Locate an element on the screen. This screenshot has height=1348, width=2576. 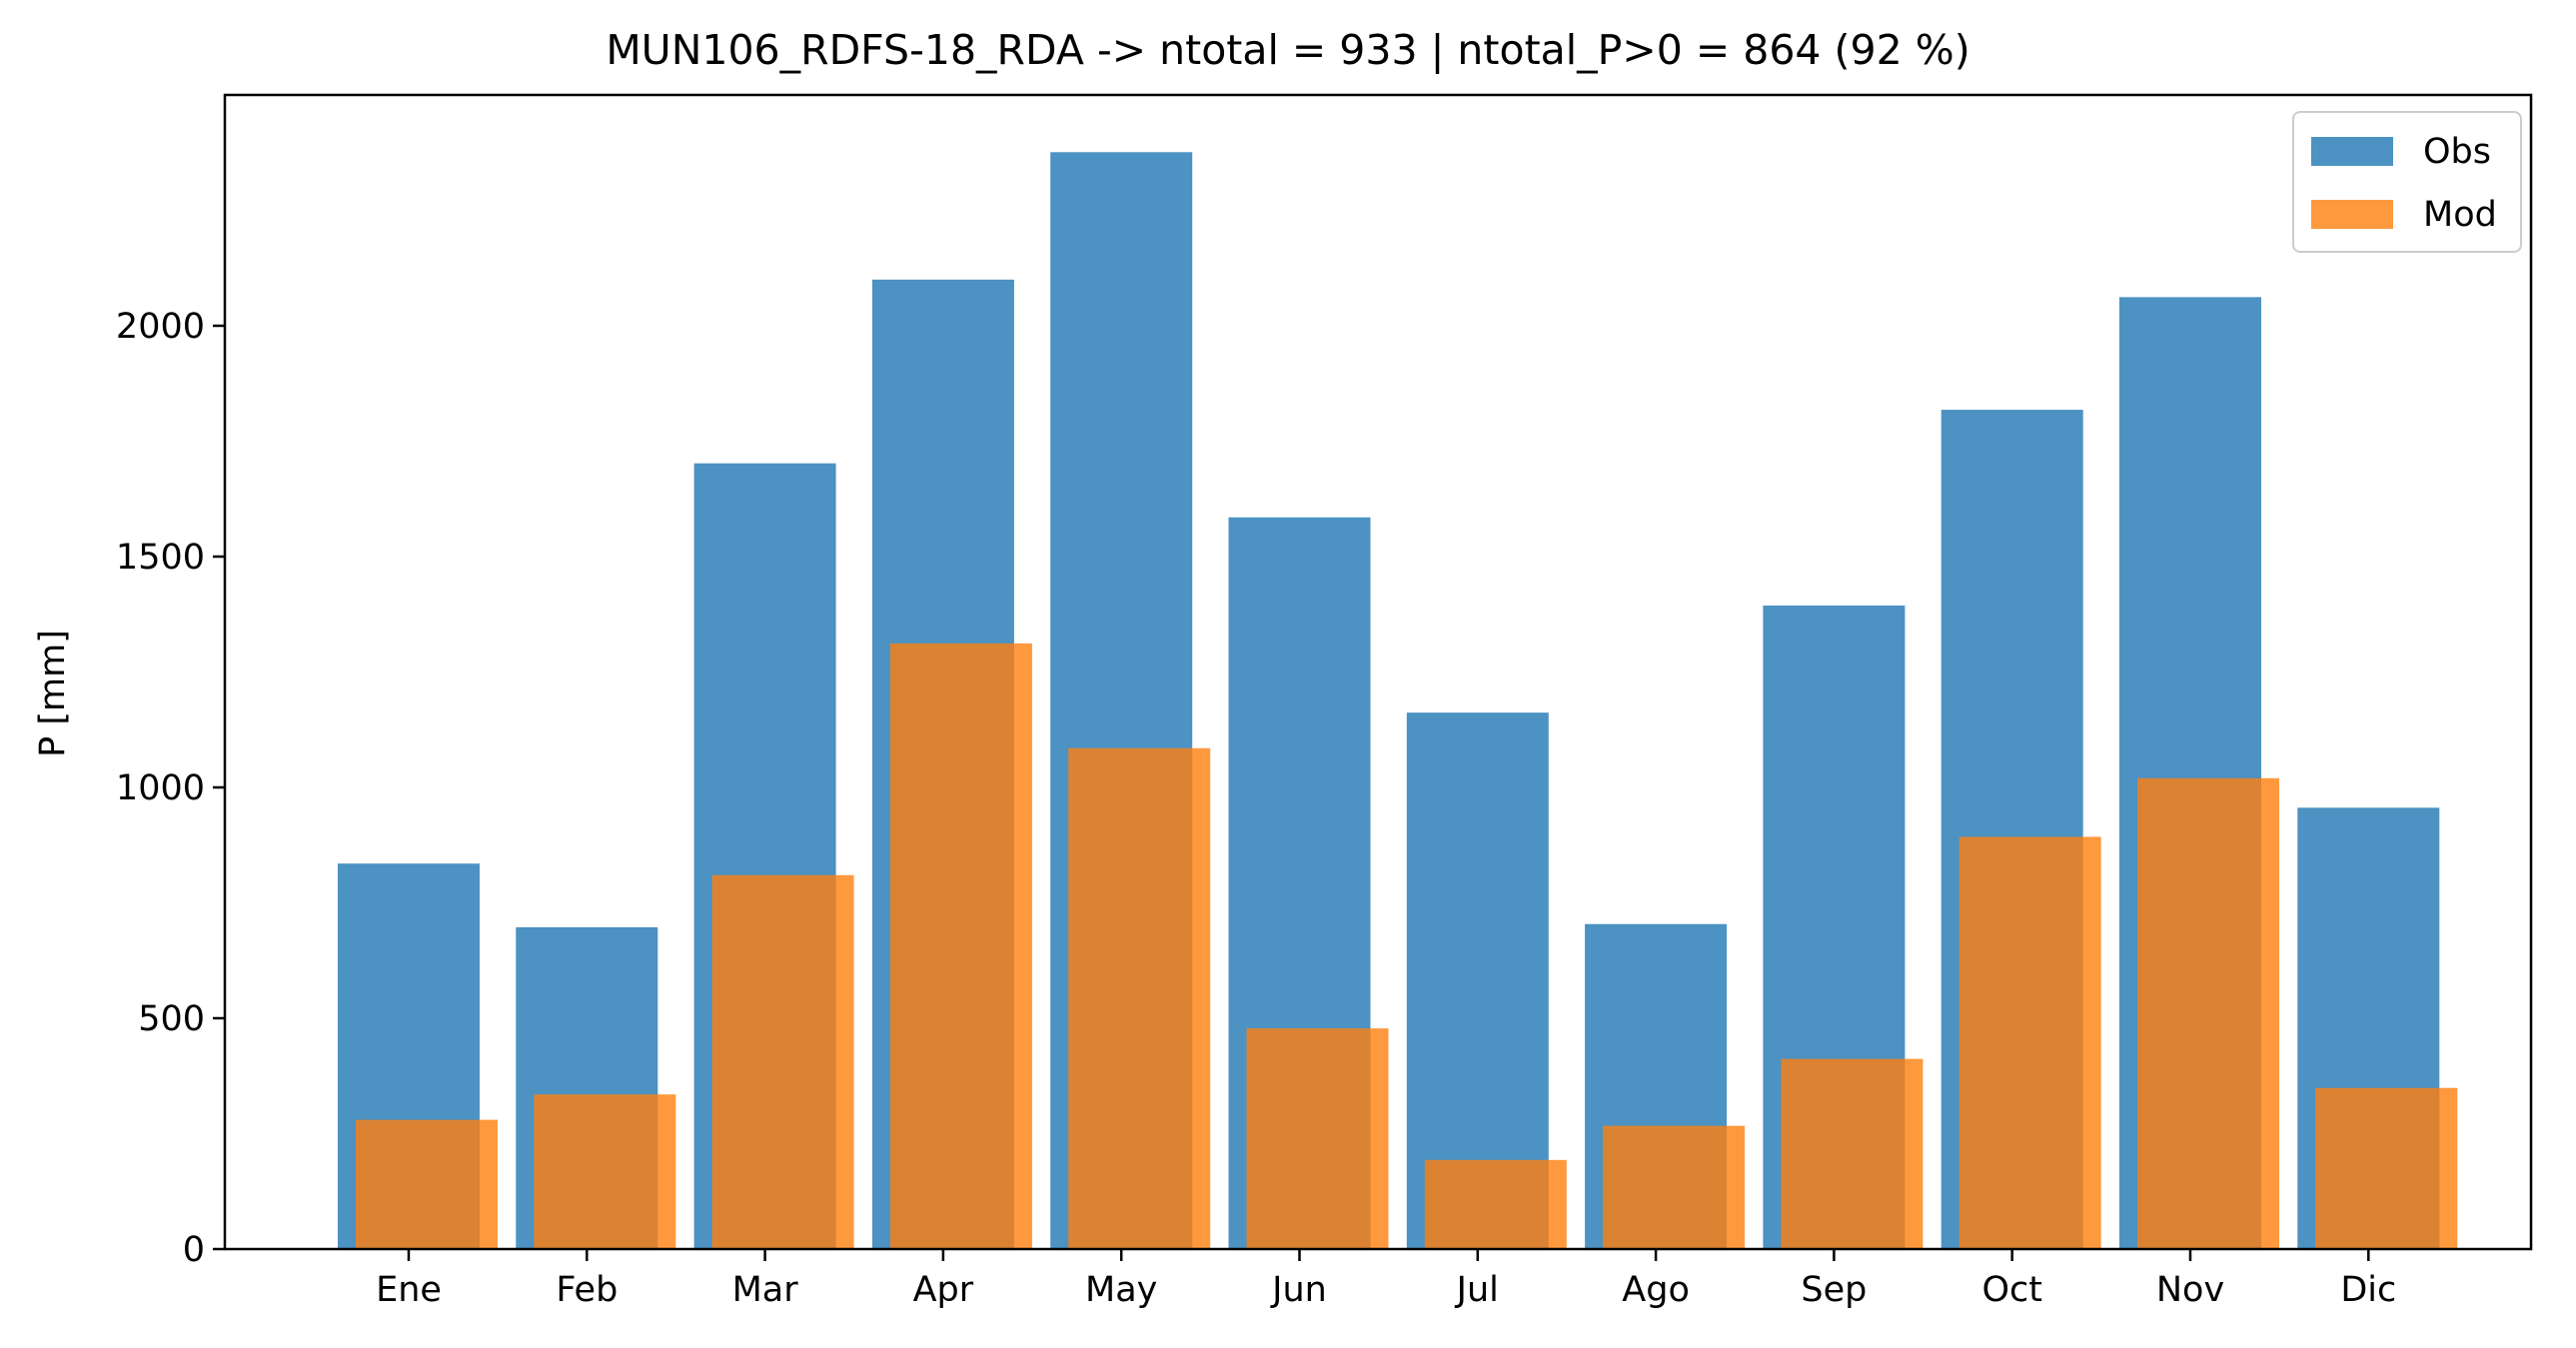
bar-mod-apr is located at coordinates (960, 946).